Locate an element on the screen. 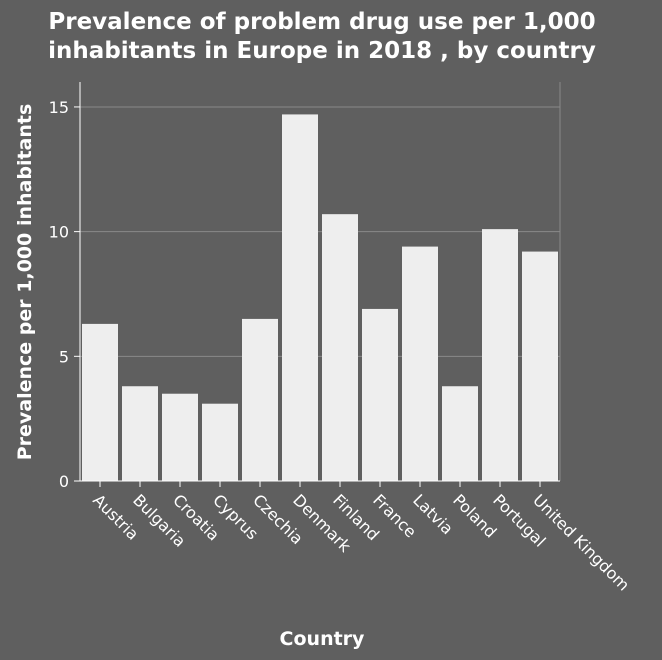 The width and height of the screenshot is (662, 660). y-axis-ticks: 0 5 10 15 is located at coordinates (64, 294).